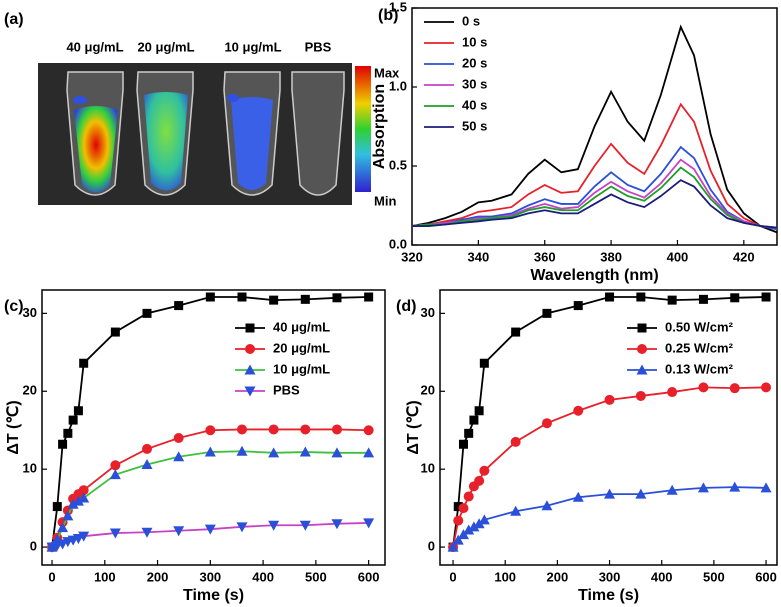  What do you see at coordinates (398, 85) in the screenshot?
I see `y-tick-label: 1.0` at bounding box center [398, 85].